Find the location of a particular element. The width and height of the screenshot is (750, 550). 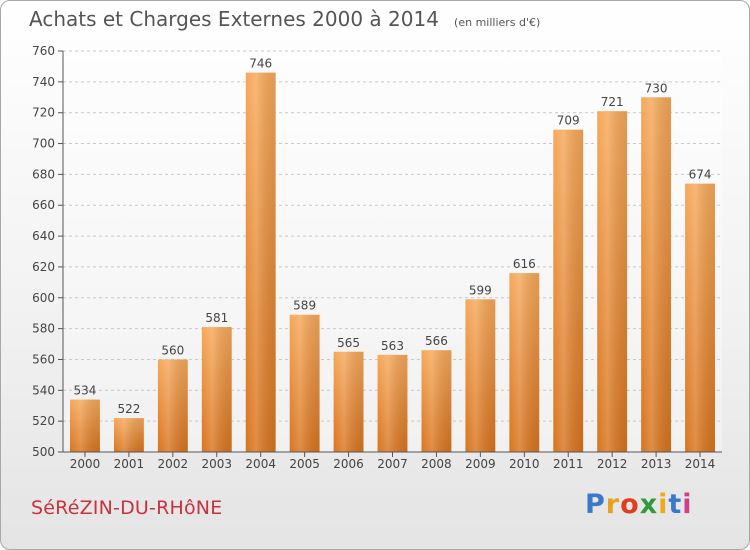

y-tick-label: 700 is located at coordinates (43, 144).